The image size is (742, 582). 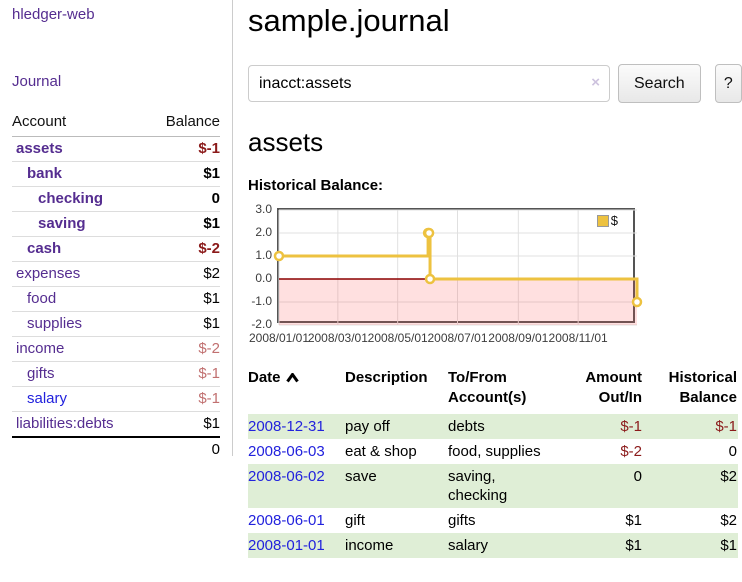 What do you see at coordinates (47, 398) in the screenshot?
I see `account-link-salary: salary` at bounding box center [47, 398].